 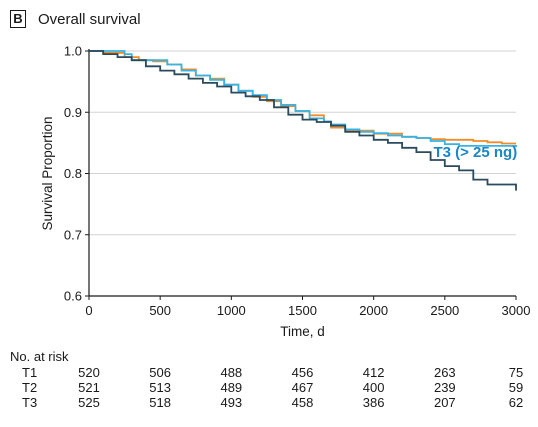 What do you see at coordinates (73, 51) in the screenshot?
I see `y-tick-label: 1.0` at bounding box center [73, 51].